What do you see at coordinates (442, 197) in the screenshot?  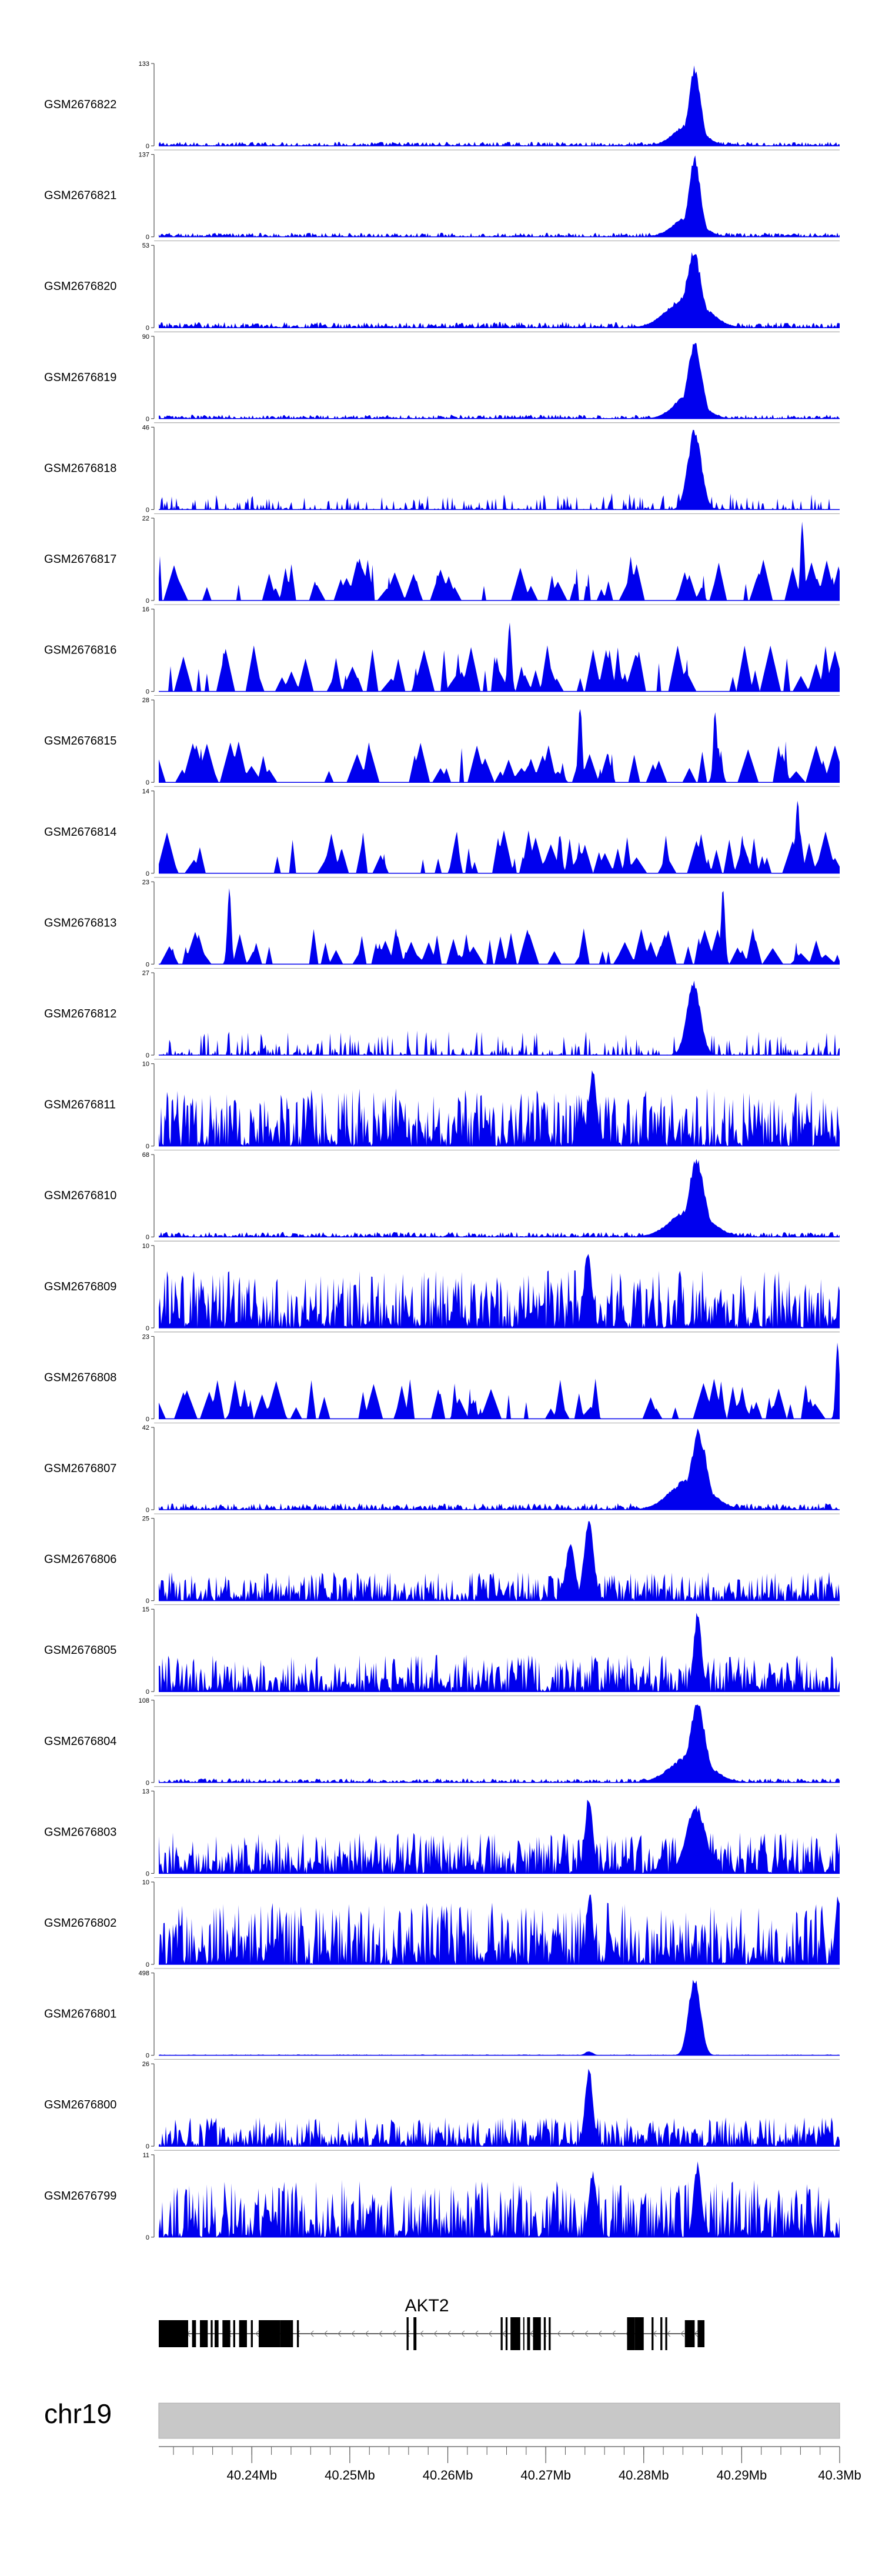 I see `track-gsm2676821: GSM2676821 137 0` at bounding box center [442, 197].